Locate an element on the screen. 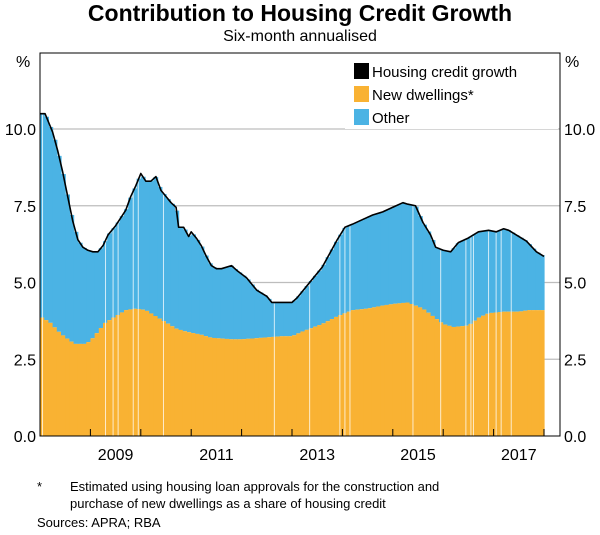  x-tick-label: 2013 is located at coordinates (317, 455).